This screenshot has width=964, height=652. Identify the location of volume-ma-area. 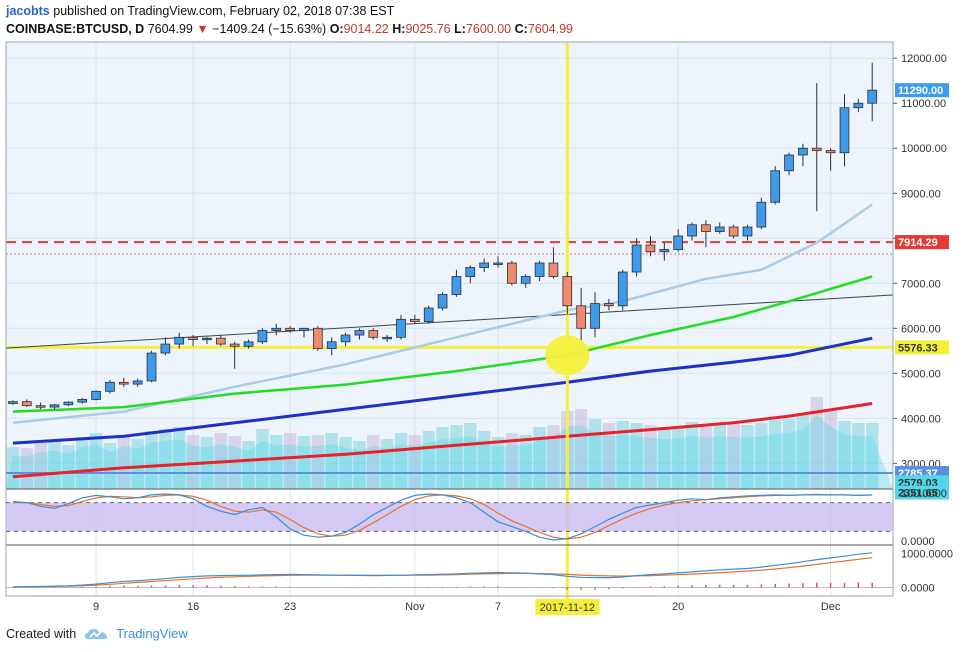
(449, 452).